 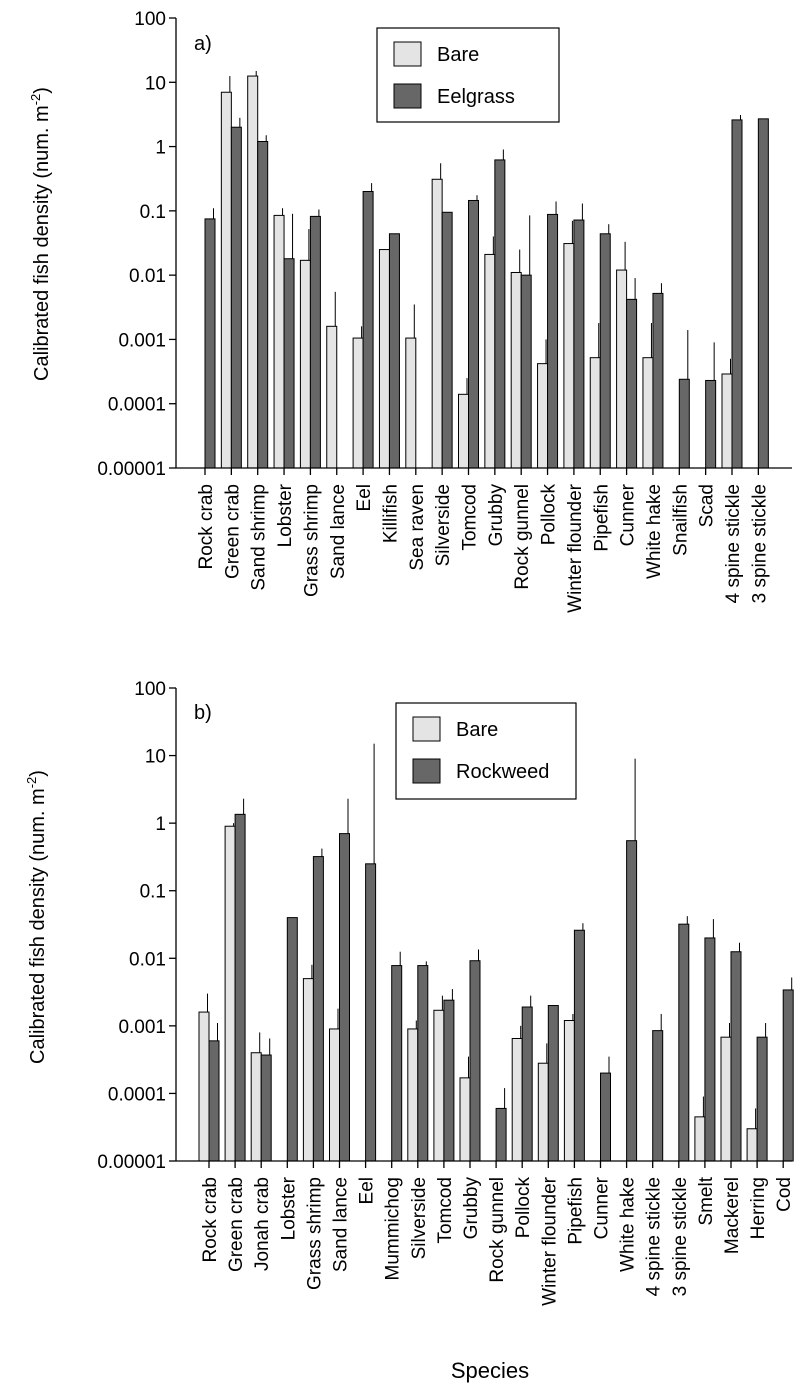 I want to click on panel-b-bar-bare-rock-crab, so click(x=204, y=1086).